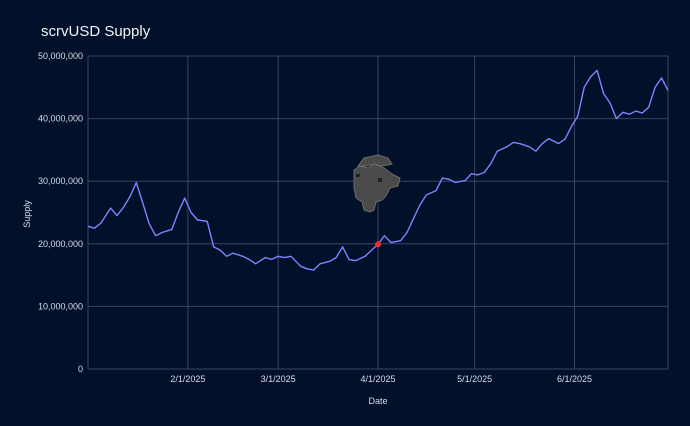  What do you see at coordinates (60, 56) in the screenshot?
I see `y-tick-label: 50,000,000` at bounding box center [60, 56].